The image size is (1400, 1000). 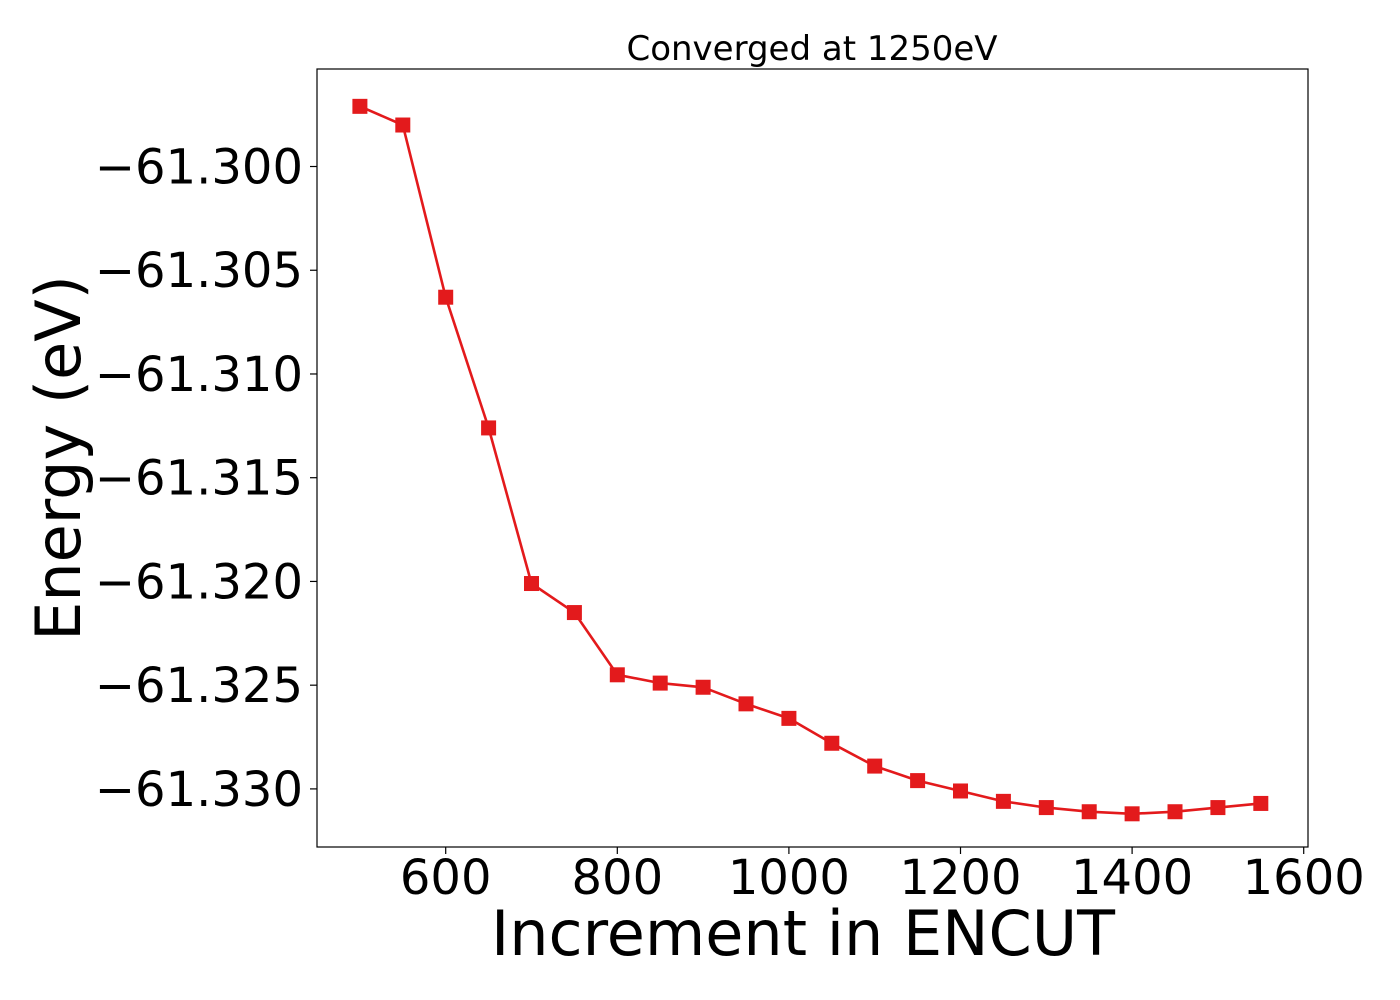 I want to click on x-tick-label: 800, so click(x=617, y=878).